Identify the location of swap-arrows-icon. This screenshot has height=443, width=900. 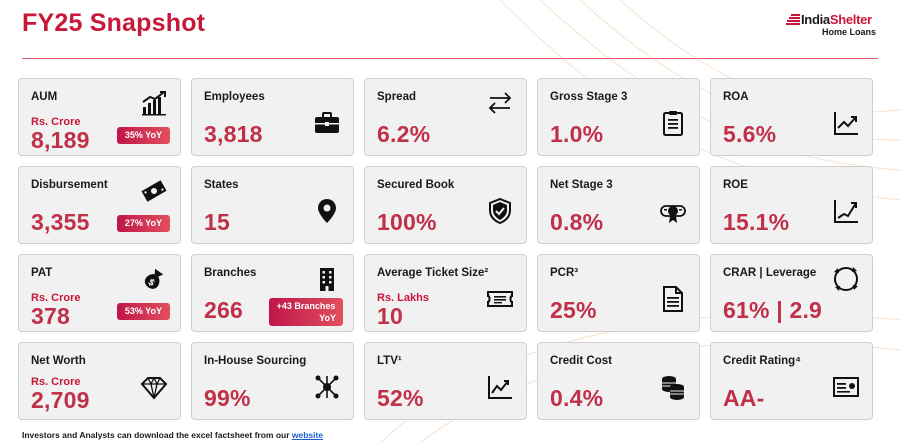
(500, 103).